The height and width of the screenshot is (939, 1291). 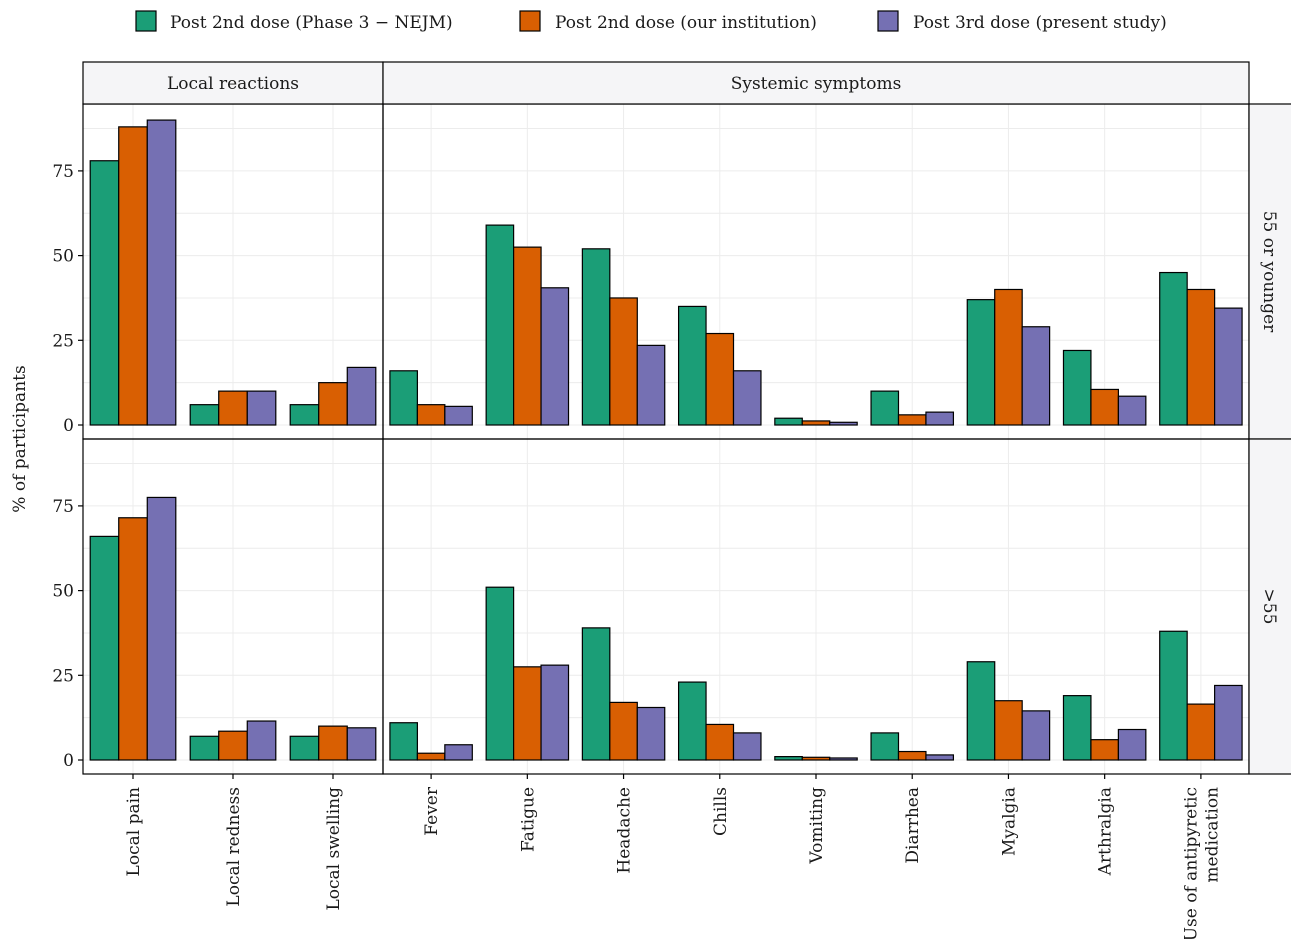 I want to click on bar-55-or-younger-headache-s3, so click(x=651, y=385).